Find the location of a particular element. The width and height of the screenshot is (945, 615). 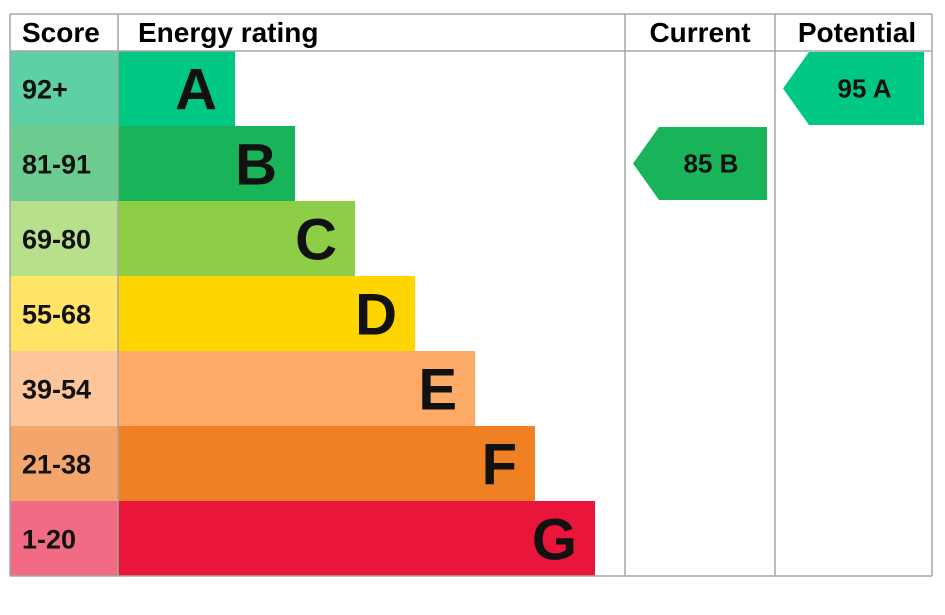

current-rating-label: 85 B is located at coordinates (711, 164).